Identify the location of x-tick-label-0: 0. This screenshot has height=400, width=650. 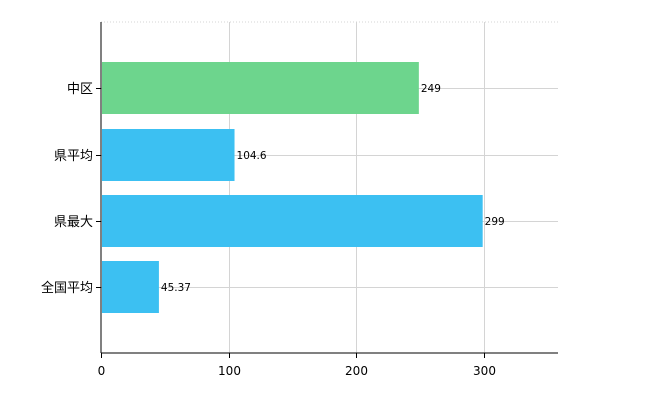
(102, 371).